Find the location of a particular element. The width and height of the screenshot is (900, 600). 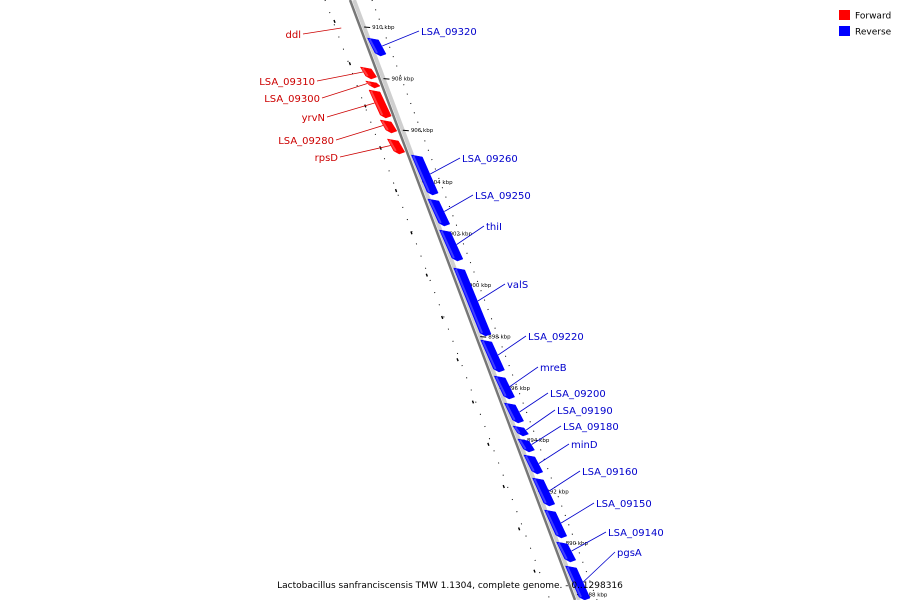

gene-label-lsa_09140: LSA_09140 is located at coordinates (636, 533).